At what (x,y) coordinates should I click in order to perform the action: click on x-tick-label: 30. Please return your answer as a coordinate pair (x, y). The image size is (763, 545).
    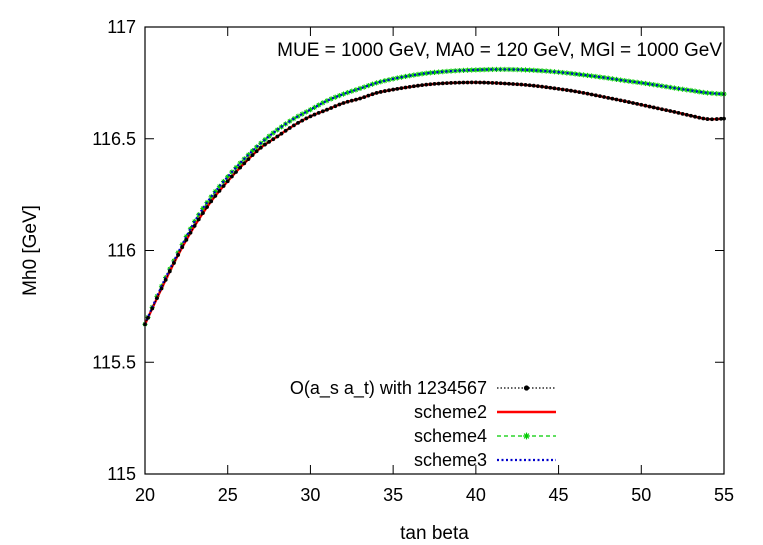
    Looking at the image, I should click on (310, 495).